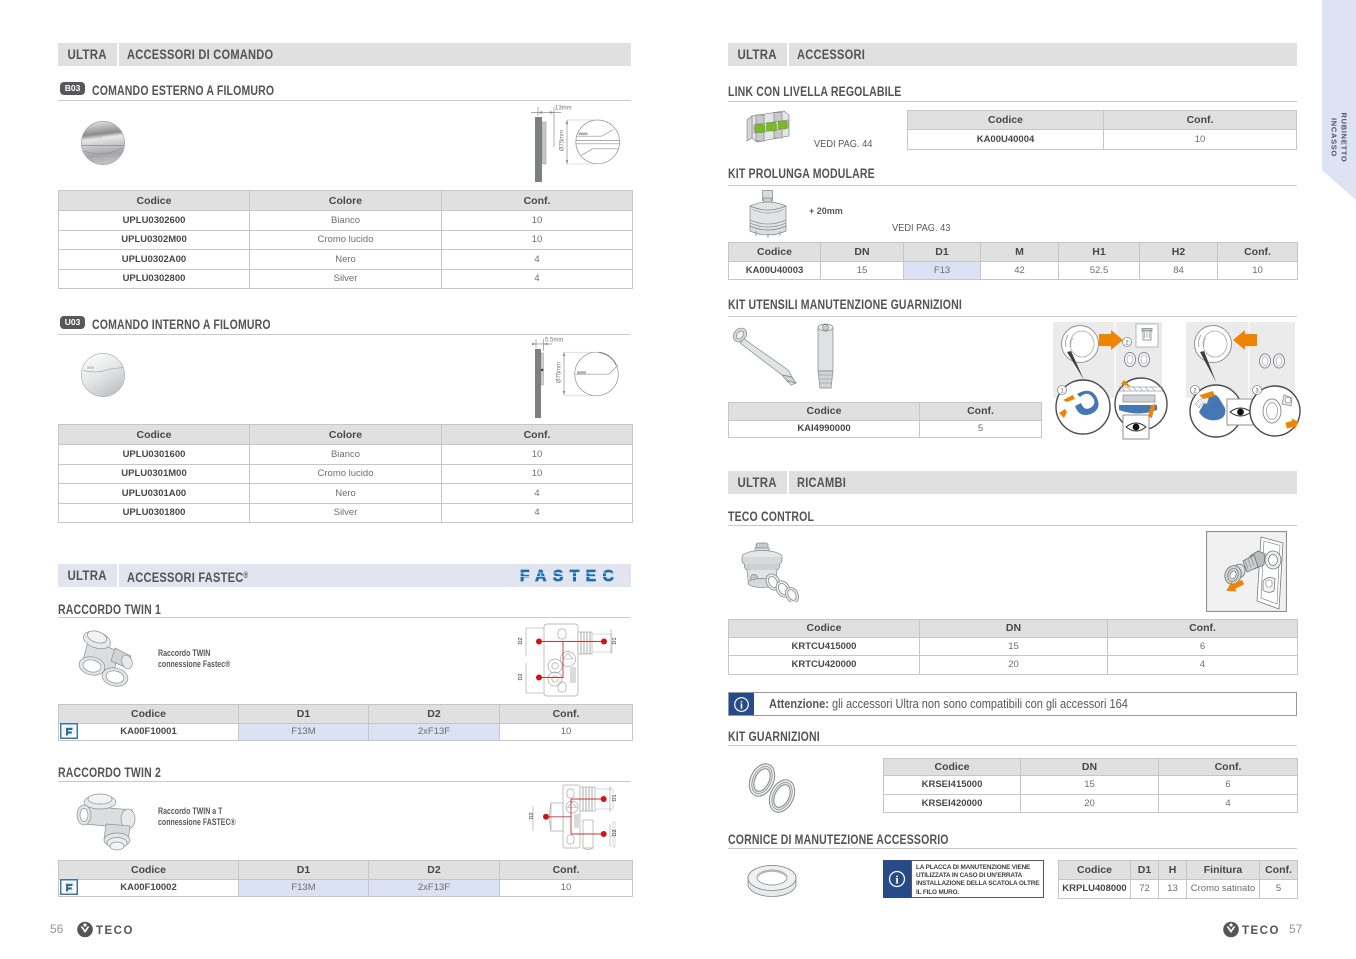 The width and height of the screenshot is (1356, 959). I want to click on svg-text: 3, so click(1257, 392).